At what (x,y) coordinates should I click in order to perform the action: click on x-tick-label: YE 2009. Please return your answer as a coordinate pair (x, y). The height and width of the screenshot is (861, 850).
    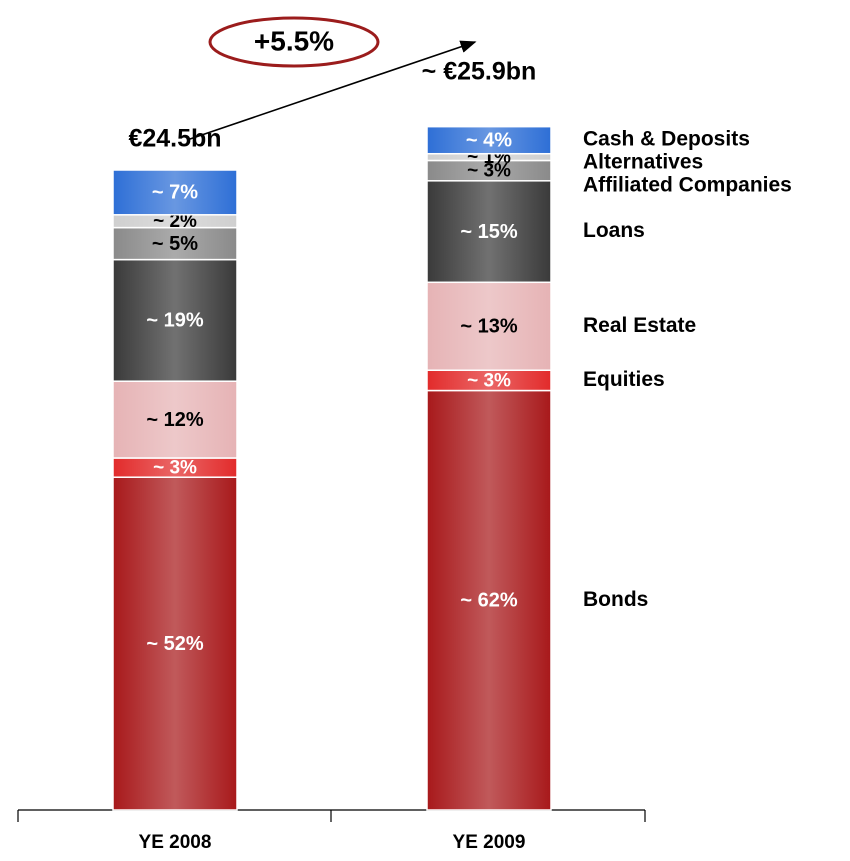
    Looking at the image, I should click on (489, 842).